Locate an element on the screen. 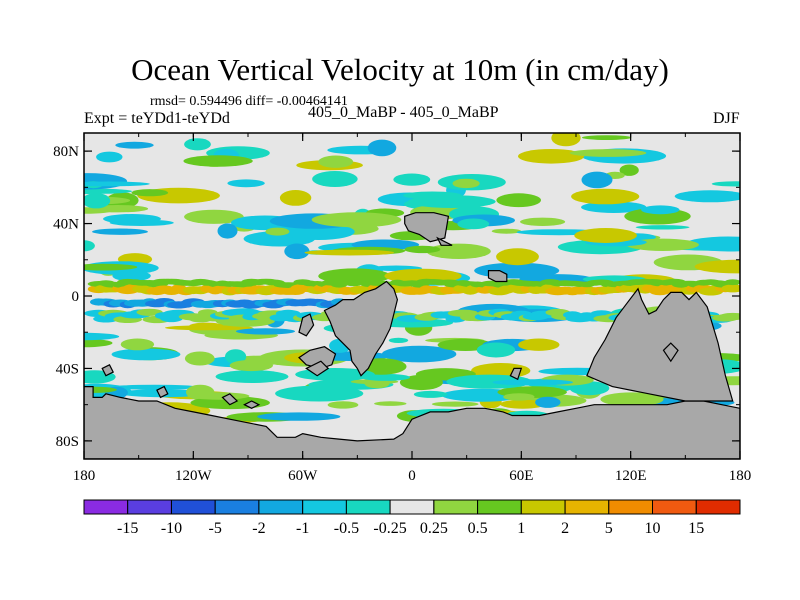  colorbar-label: -5 is located at coordinates (215, 528).